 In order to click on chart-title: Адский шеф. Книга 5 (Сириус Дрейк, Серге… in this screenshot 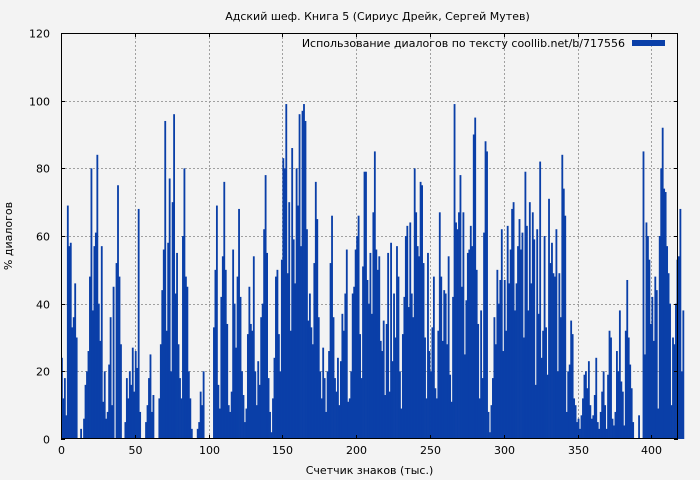, I will do `click(377, 16)`.